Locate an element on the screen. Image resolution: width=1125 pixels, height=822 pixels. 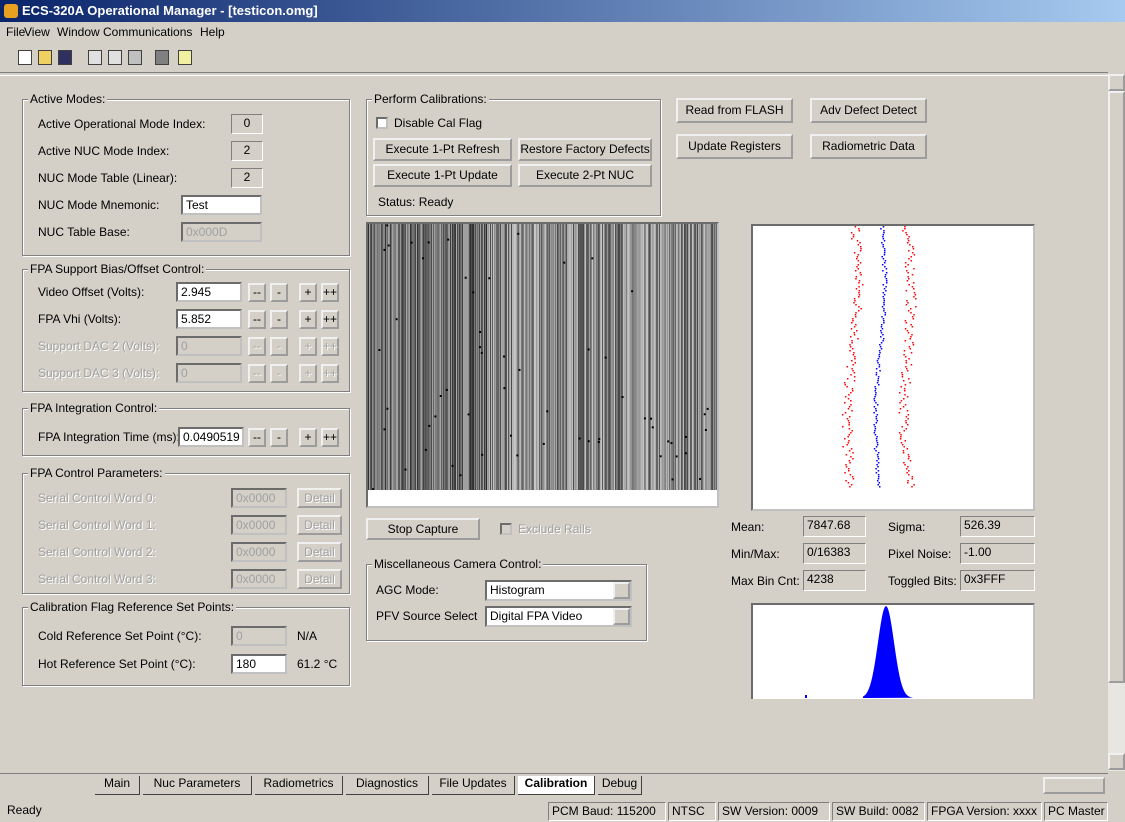
button: Execute 1-Pt Update is located at coordinates (442, 175).